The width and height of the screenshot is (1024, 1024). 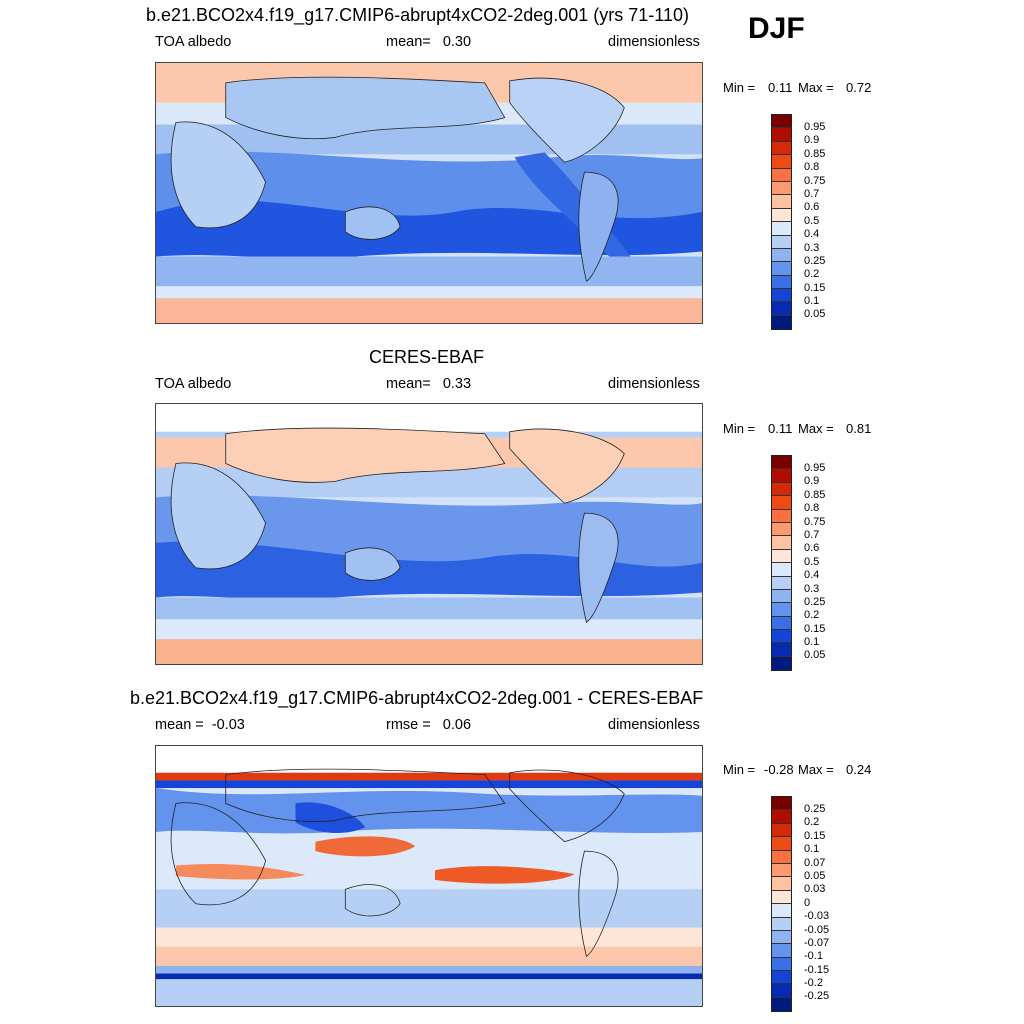 I want to click on colorbar-tick-label: -0.03, so click(x=817, y=916).